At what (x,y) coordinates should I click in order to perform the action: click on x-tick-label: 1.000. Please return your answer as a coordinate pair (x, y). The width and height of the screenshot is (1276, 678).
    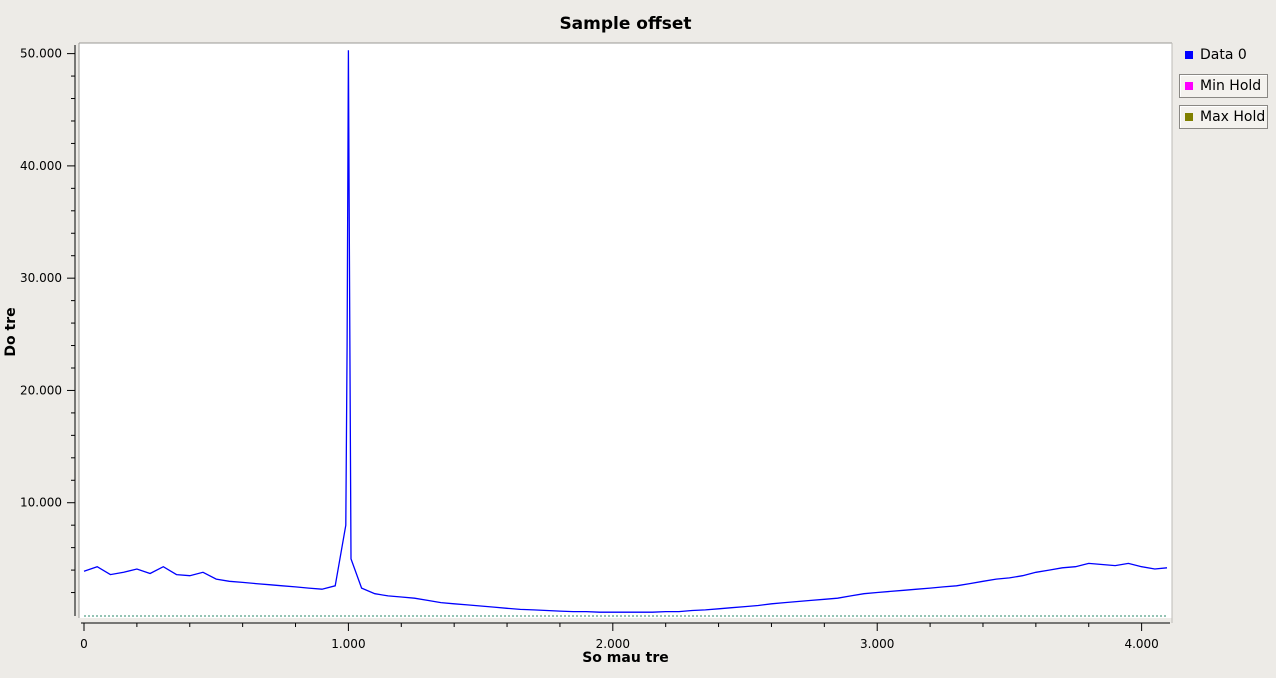
    Looking at the image, I should click on (348, 644).